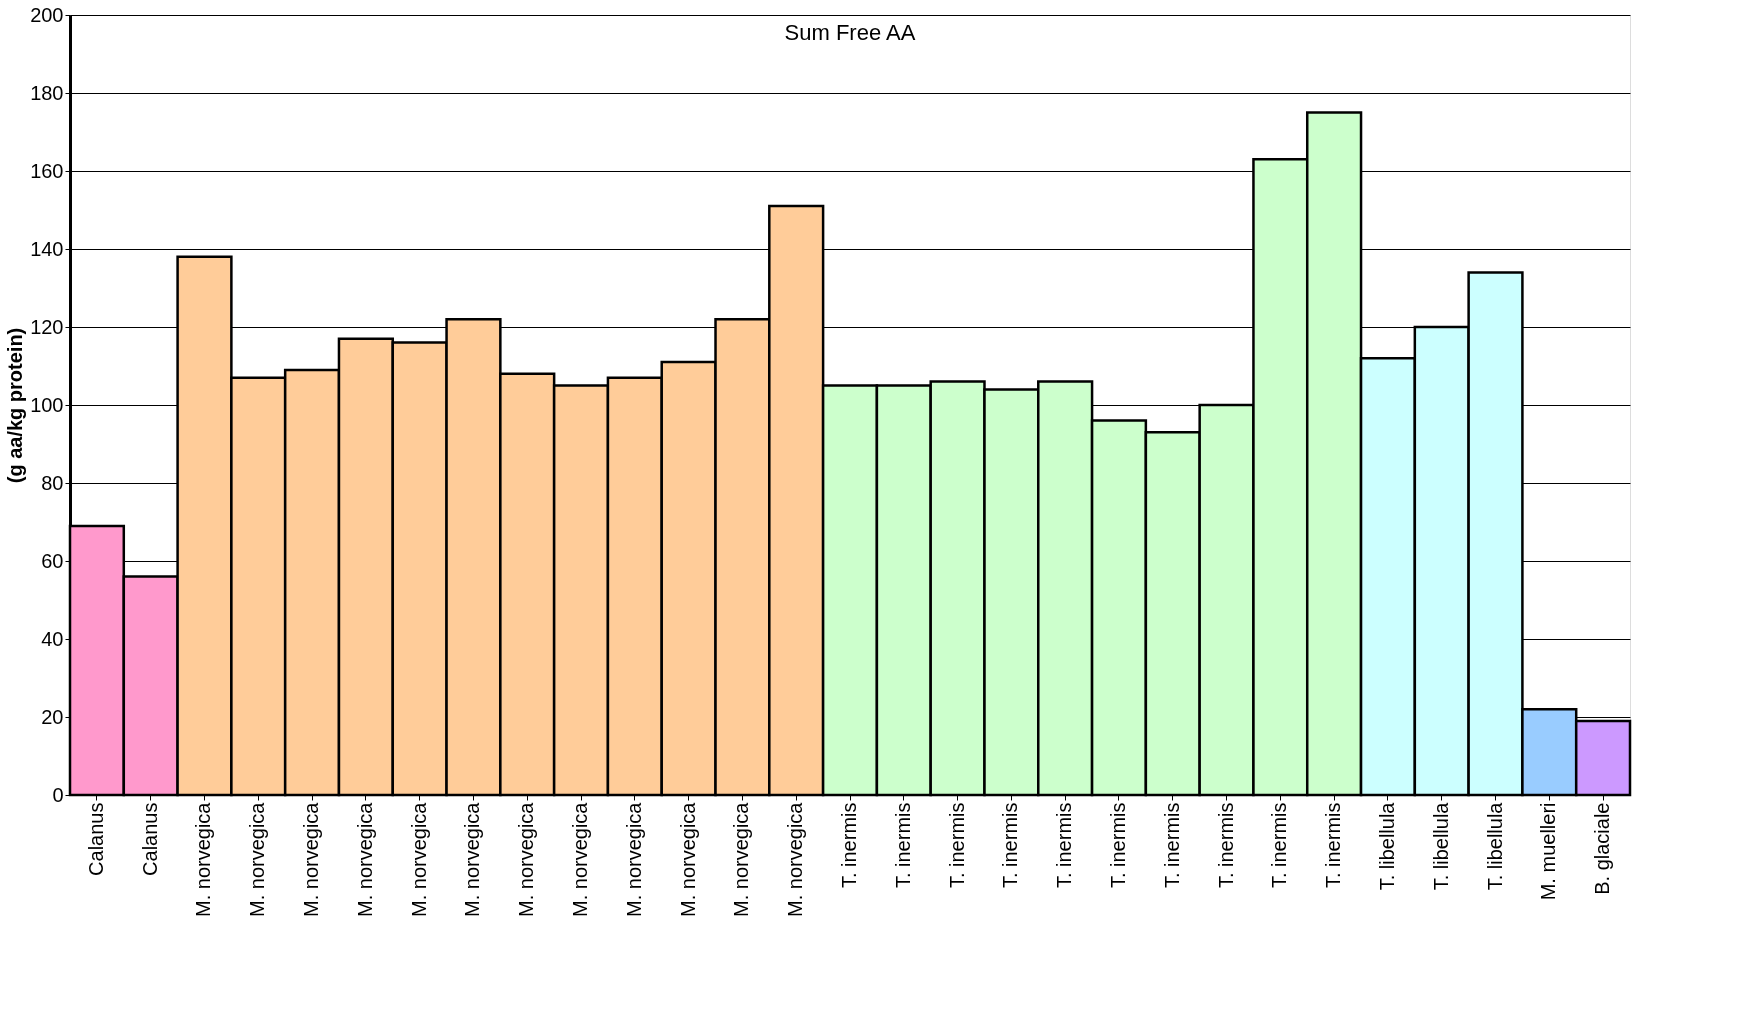 The width and height of the screenshot is (1758, 1019). I want to click on y-axis-title: (g aa/kg protein), so click(15, 405).